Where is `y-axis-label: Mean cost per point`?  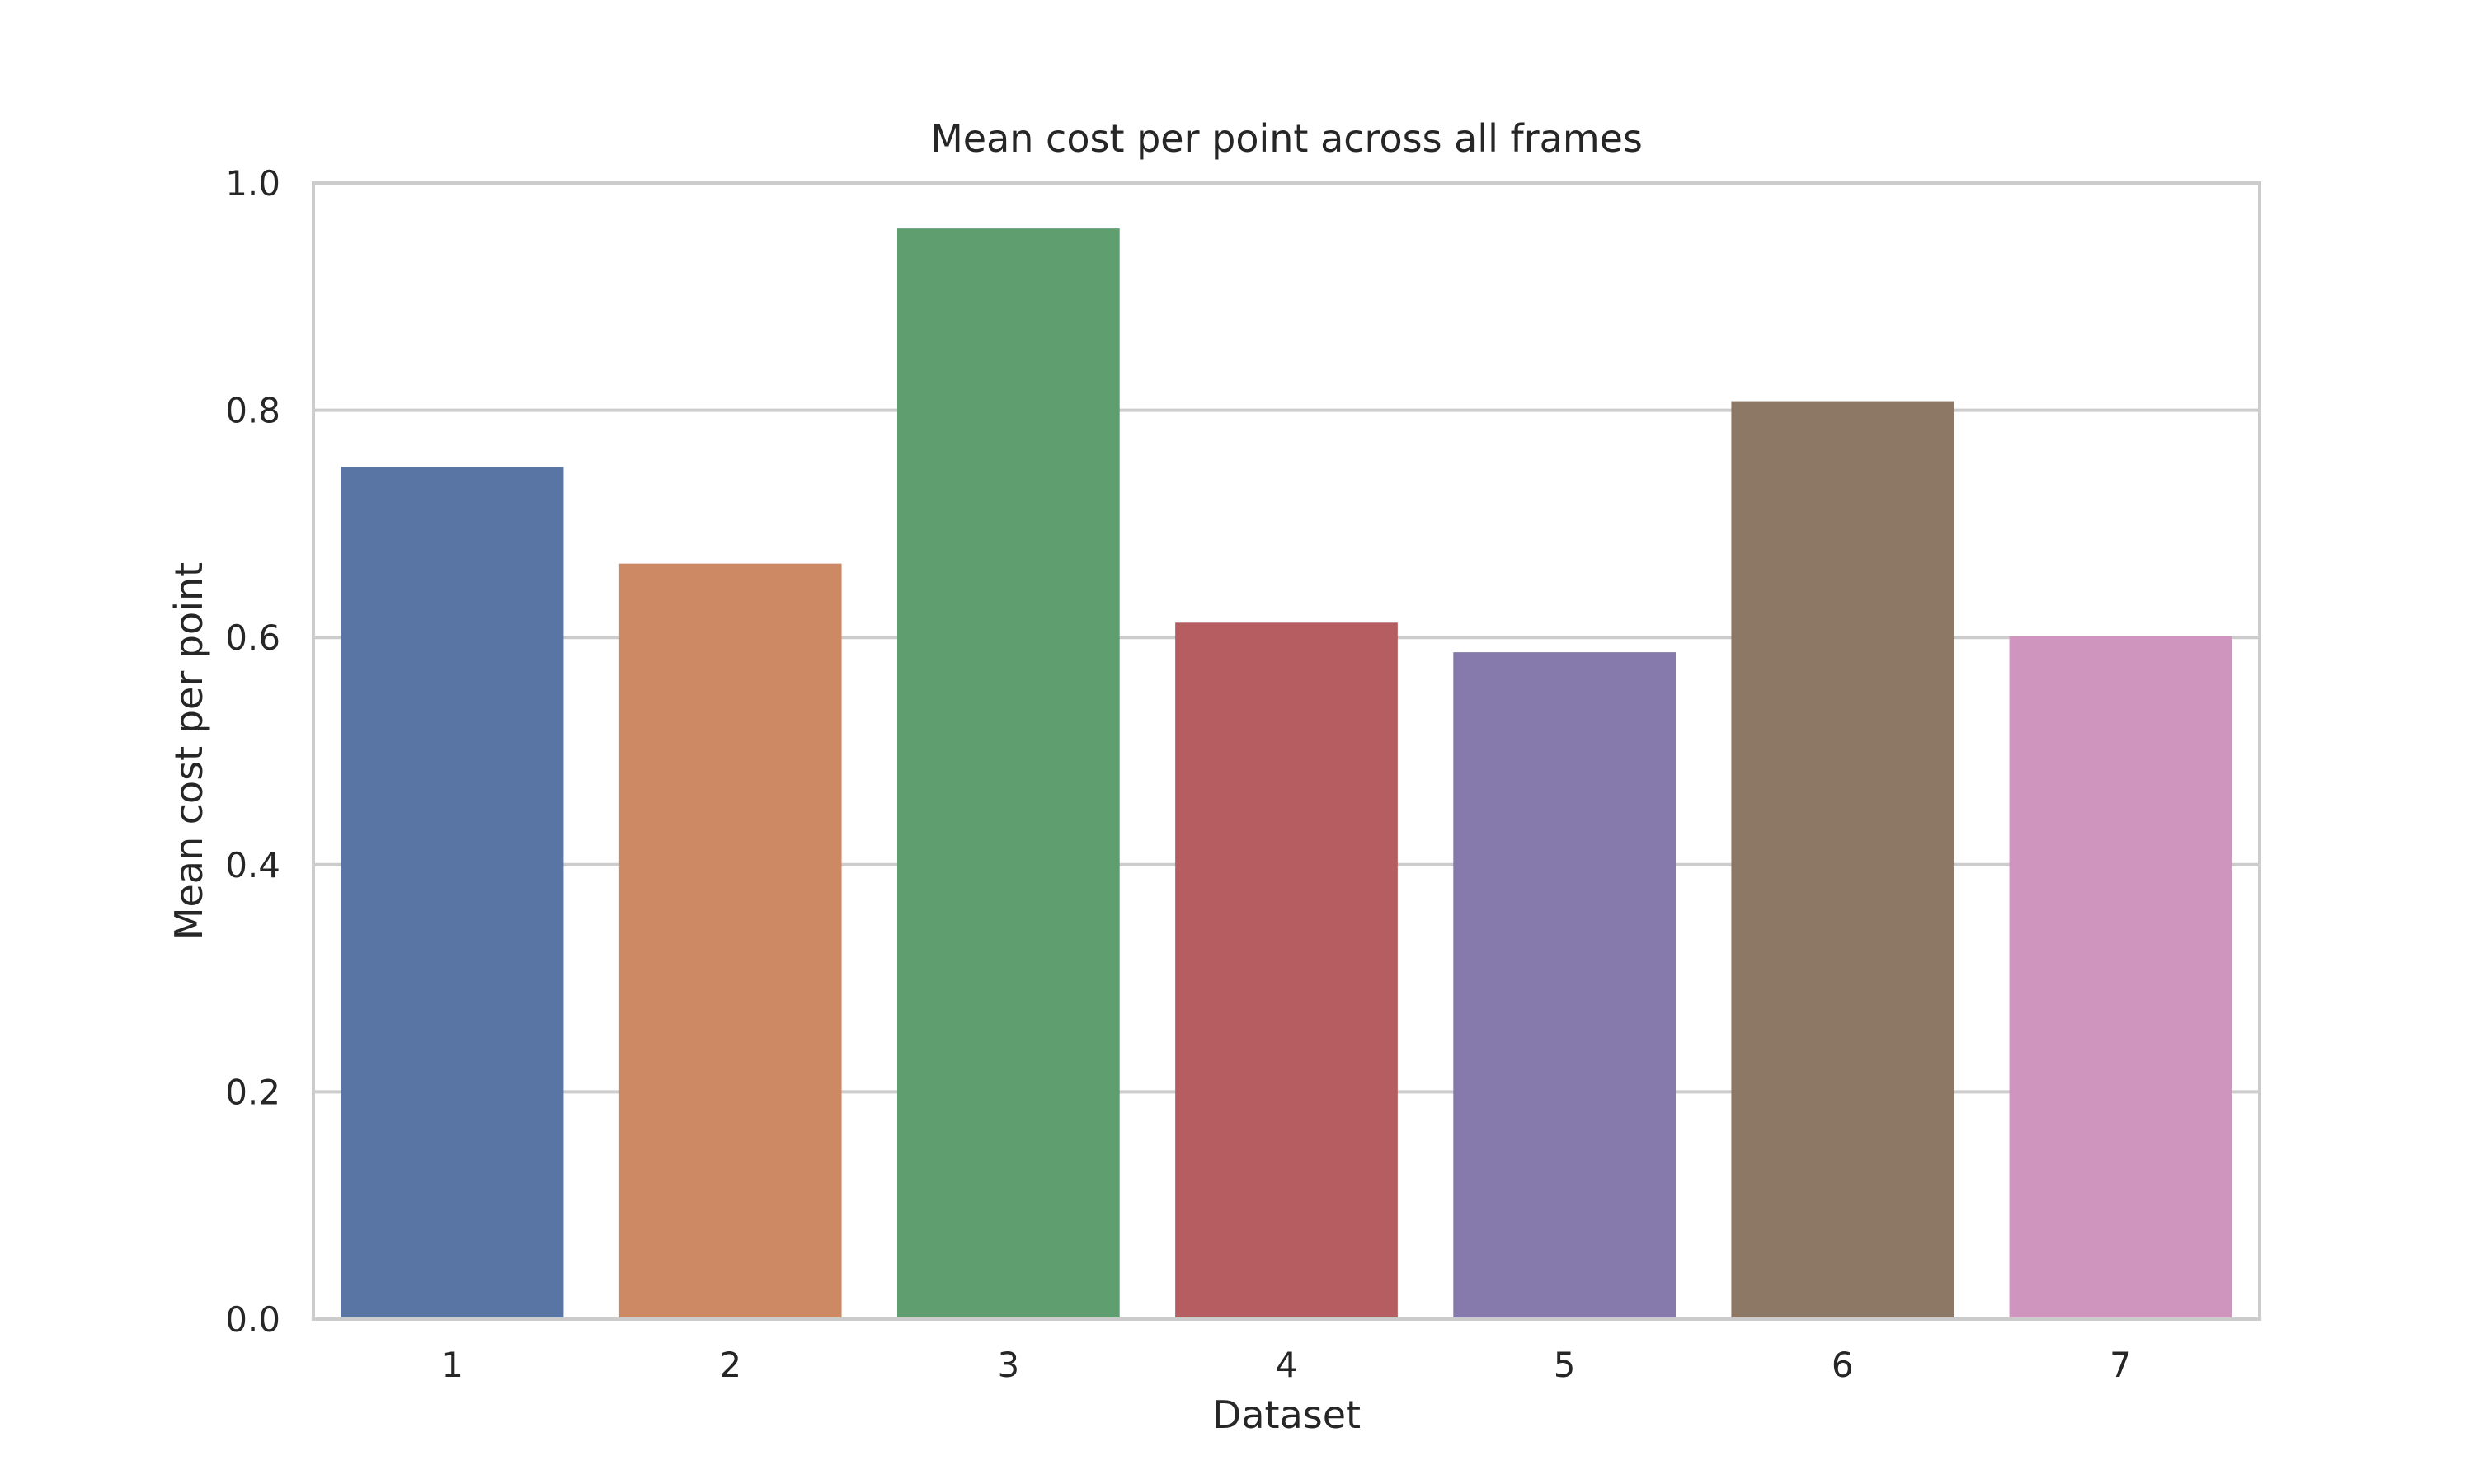 y-axis-label: Mean cost per point is located at coordinates (189, 751).